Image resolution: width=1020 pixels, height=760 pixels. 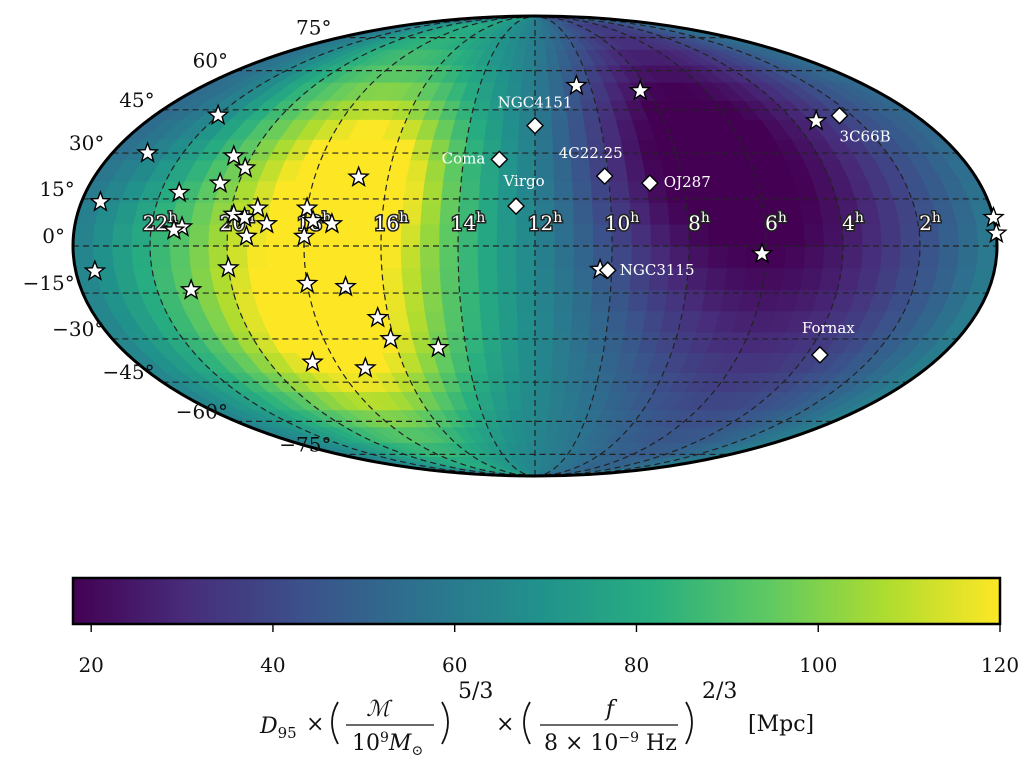 I want to click on ra-tick-label: 14h, so click(x=468, y=222).